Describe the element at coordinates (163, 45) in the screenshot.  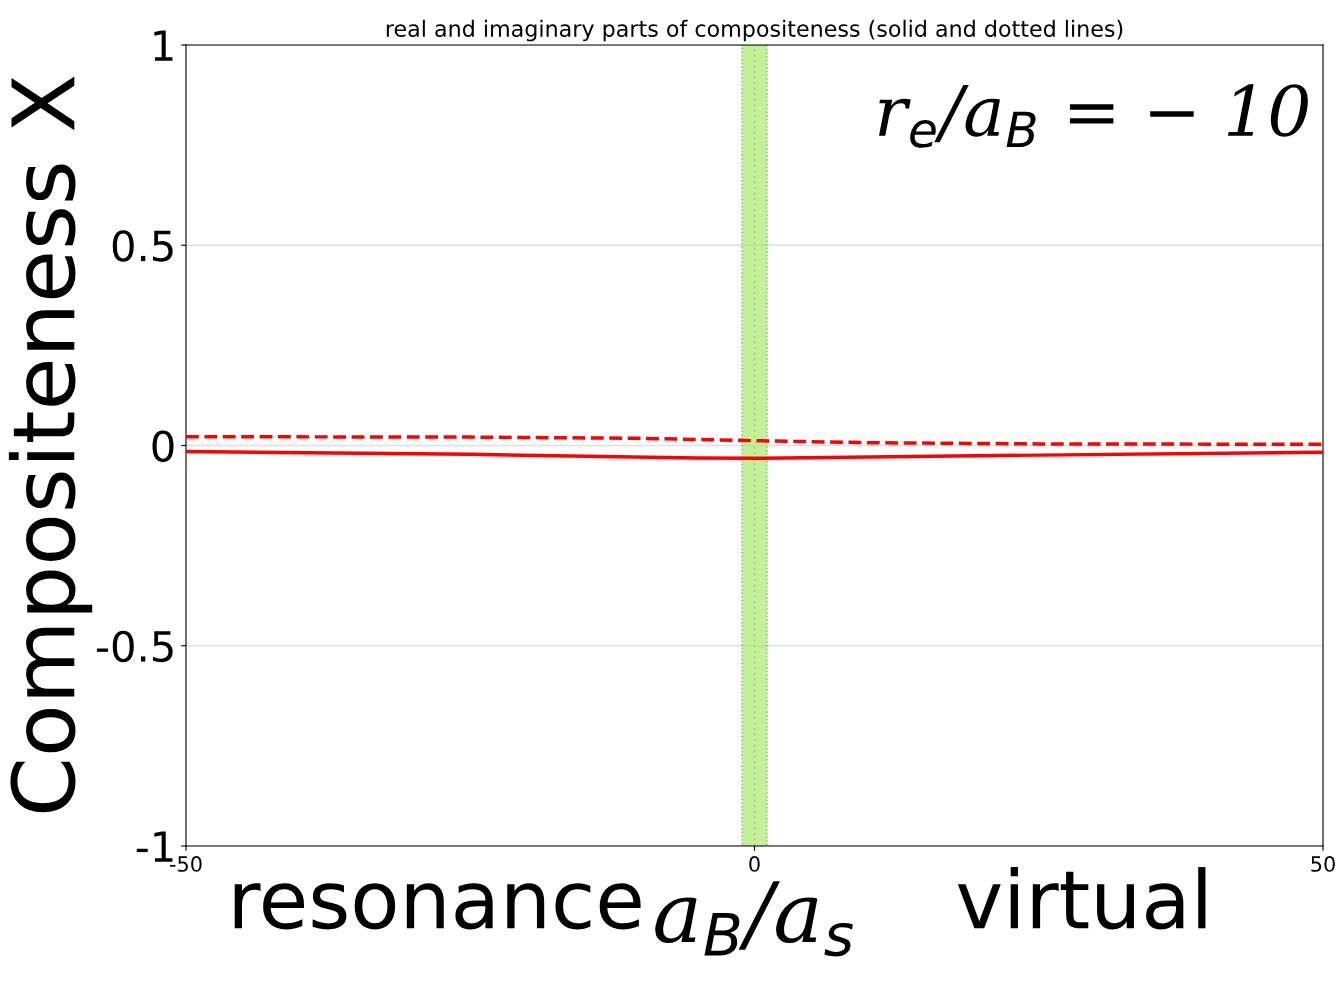
I see `y-tick-label: 1` at that location.